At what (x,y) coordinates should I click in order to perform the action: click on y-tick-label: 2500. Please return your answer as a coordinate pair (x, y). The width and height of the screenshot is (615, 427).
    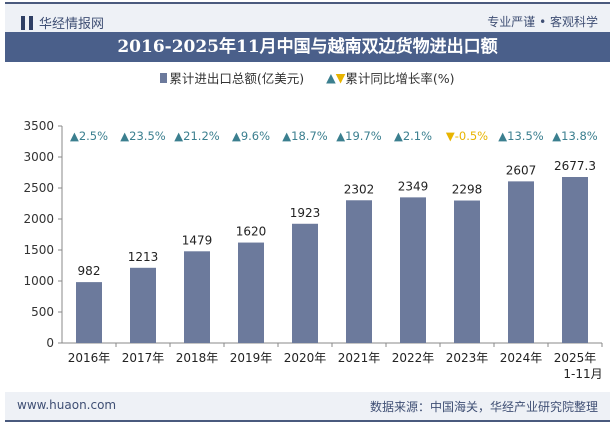
    Looking at the image, I should click on (38, 188).